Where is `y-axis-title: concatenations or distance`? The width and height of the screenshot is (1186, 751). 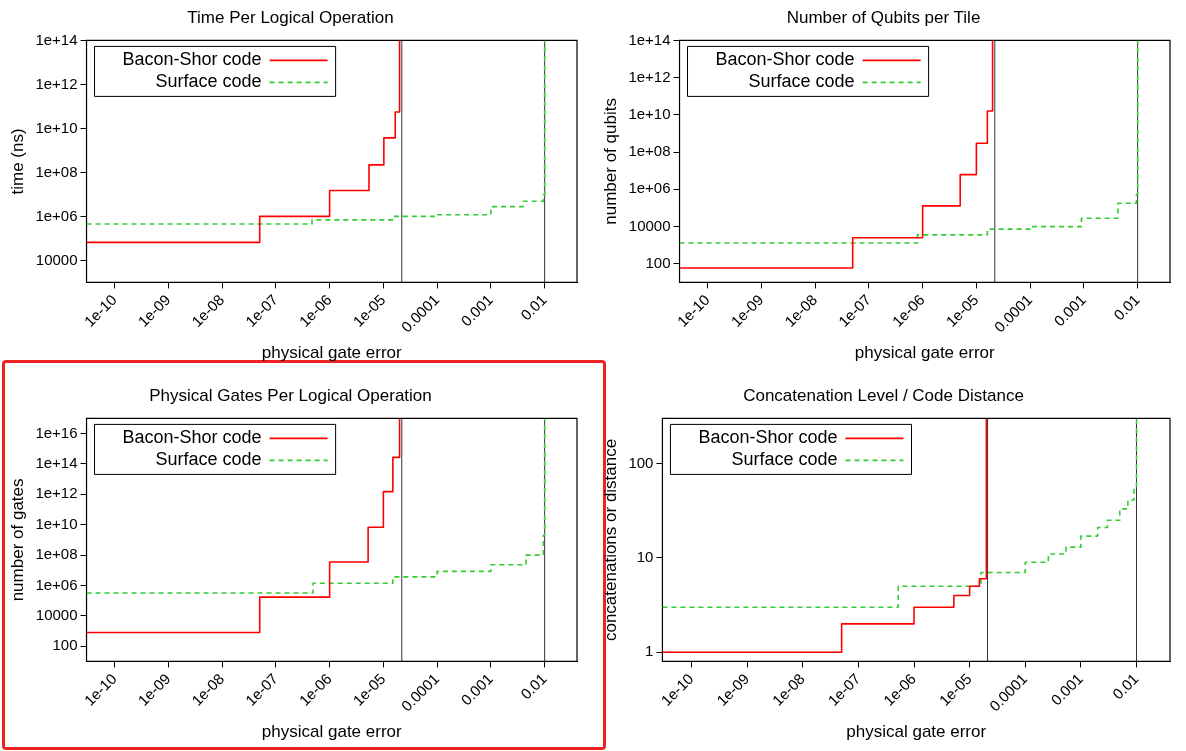
y-axis-title: concatenations or distance is located at coordinates (610, 540).